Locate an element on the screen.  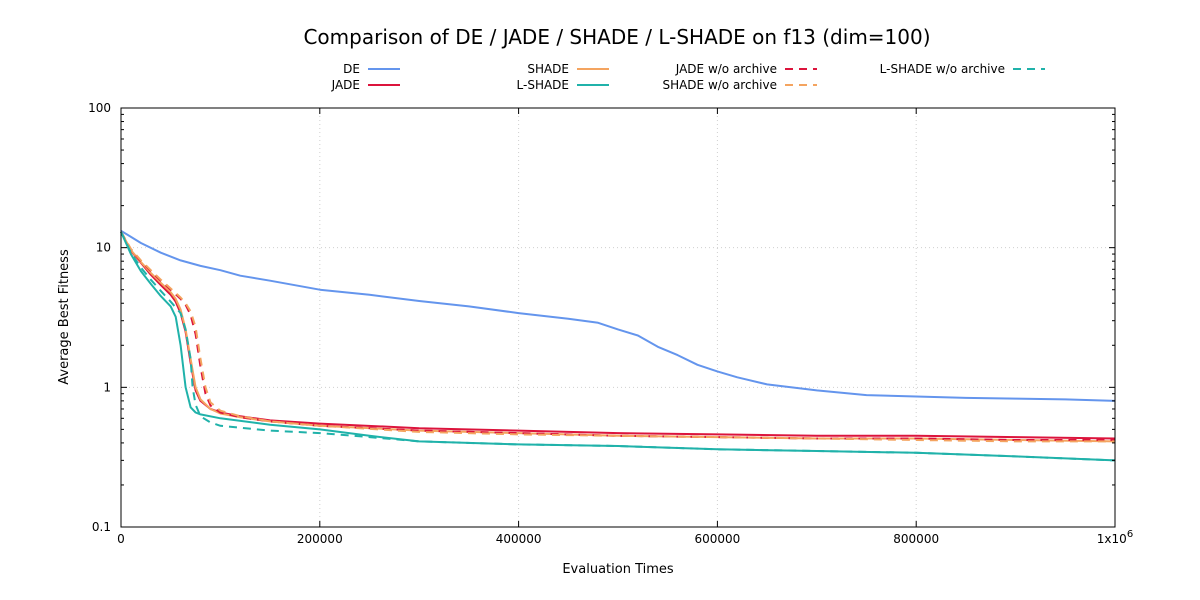
x-tick-label: 800000 is located at coordinates (916, 539).